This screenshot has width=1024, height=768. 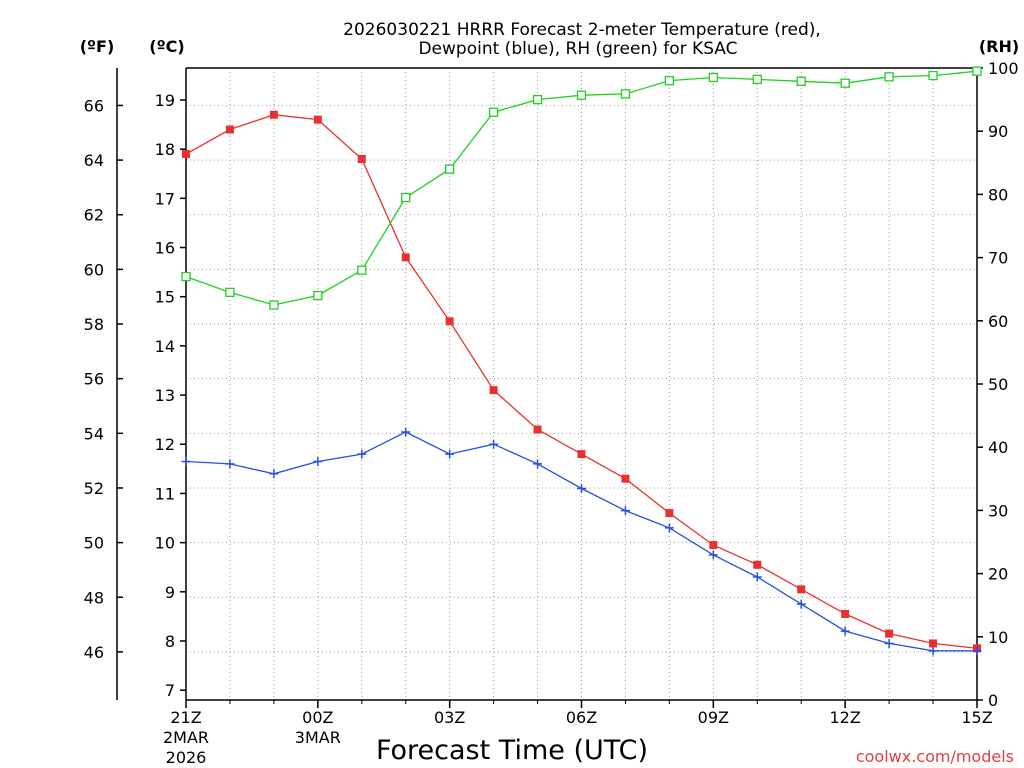 I want to click on fahrenheit-tick-label: 64, so click(x=94, y=160).